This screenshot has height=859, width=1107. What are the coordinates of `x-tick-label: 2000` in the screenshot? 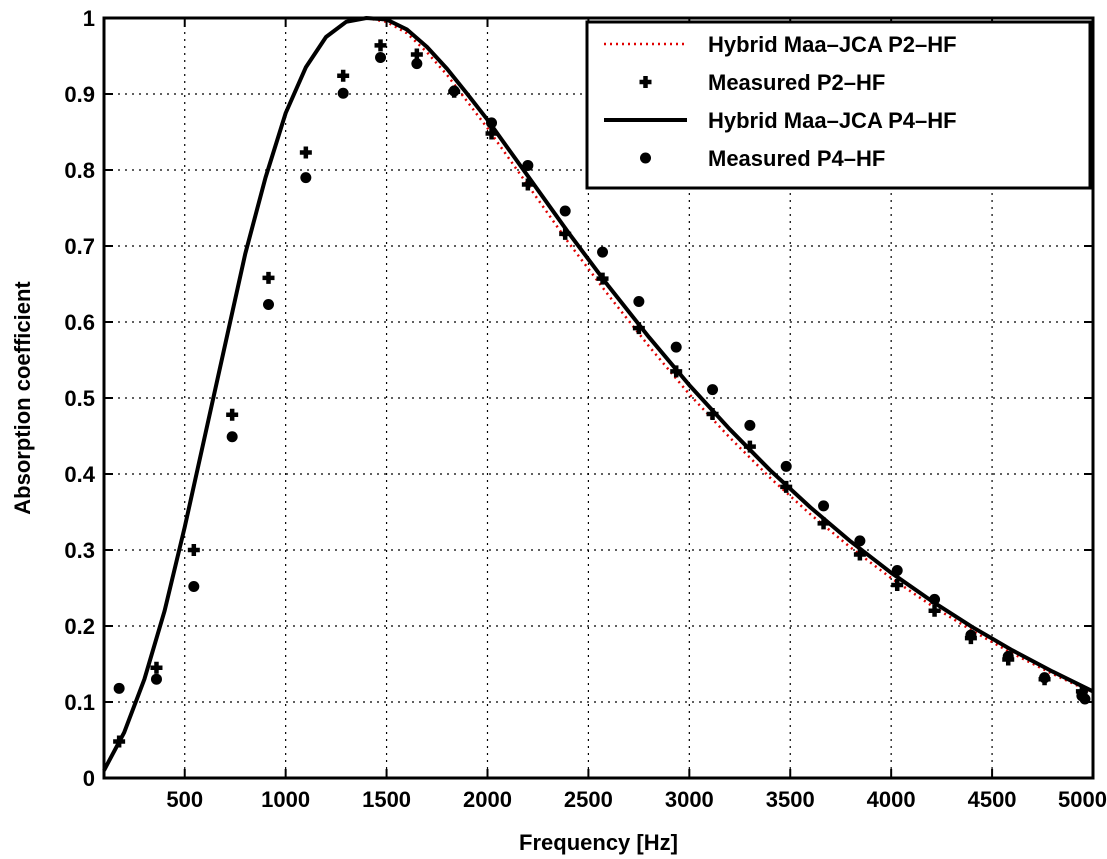 It's located at (487, 799).